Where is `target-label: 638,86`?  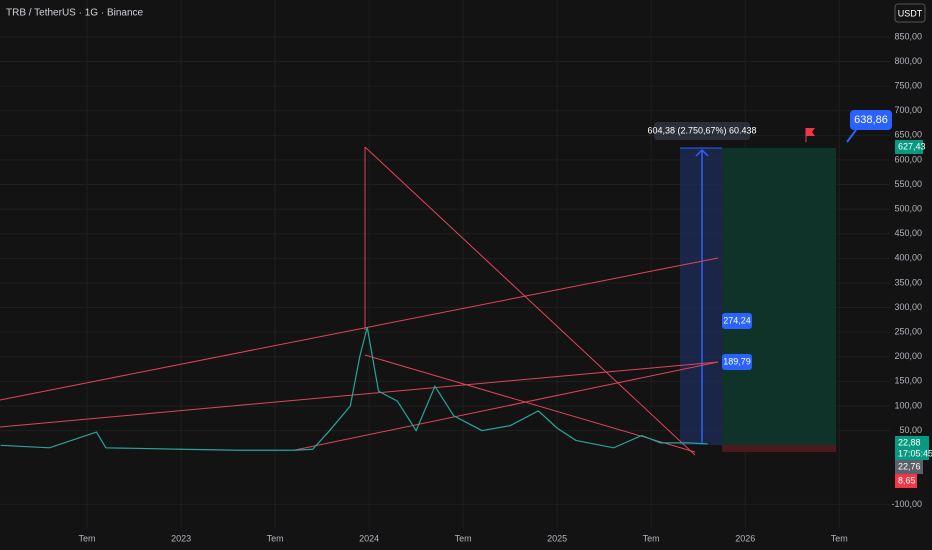 target-label: 638,86 is located at coordinates (871, 120).